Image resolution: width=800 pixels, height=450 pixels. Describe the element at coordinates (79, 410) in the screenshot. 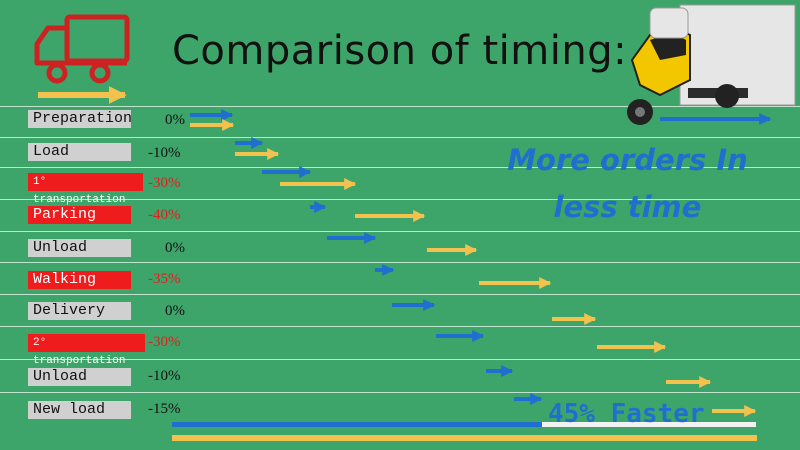

I see `step-label-new-load: New load` at that location.